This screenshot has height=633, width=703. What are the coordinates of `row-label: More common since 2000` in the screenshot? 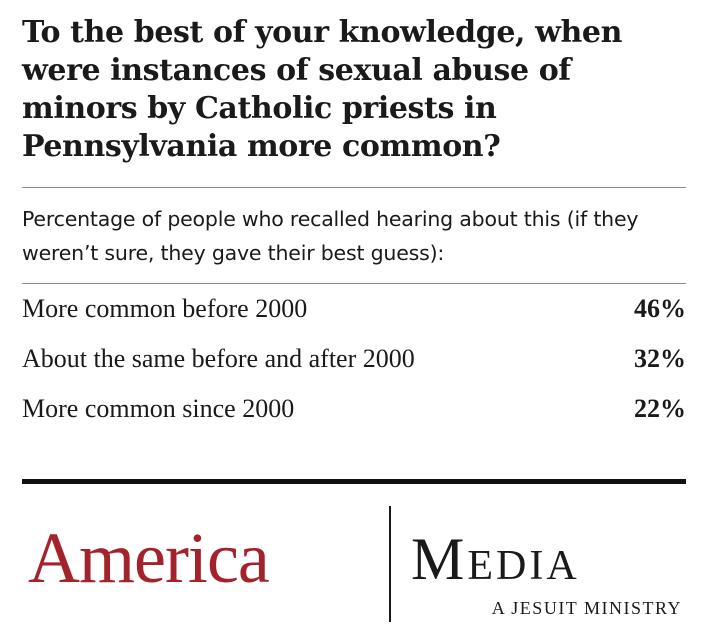 It's located at (158, 408).